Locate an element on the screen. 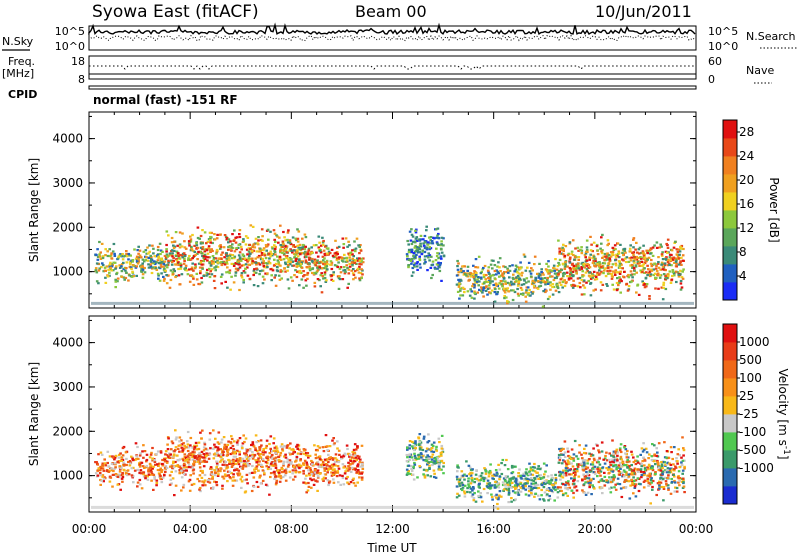 The image size is (800, 558). power-colorbar-segment is located at coordinates (730, 219).